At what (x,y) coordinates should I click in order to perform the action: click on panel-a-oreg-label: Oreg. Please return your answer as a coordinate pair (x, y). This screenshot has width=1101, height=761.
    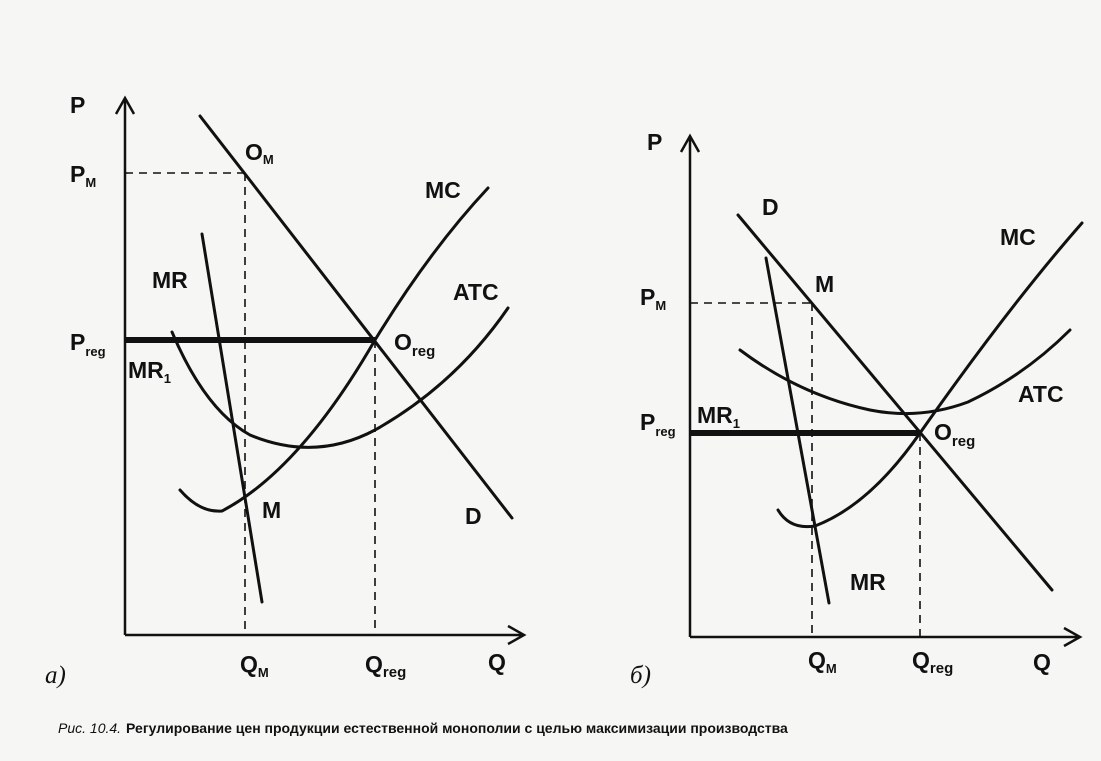
    Looking at the image, I should click on (414, 344).